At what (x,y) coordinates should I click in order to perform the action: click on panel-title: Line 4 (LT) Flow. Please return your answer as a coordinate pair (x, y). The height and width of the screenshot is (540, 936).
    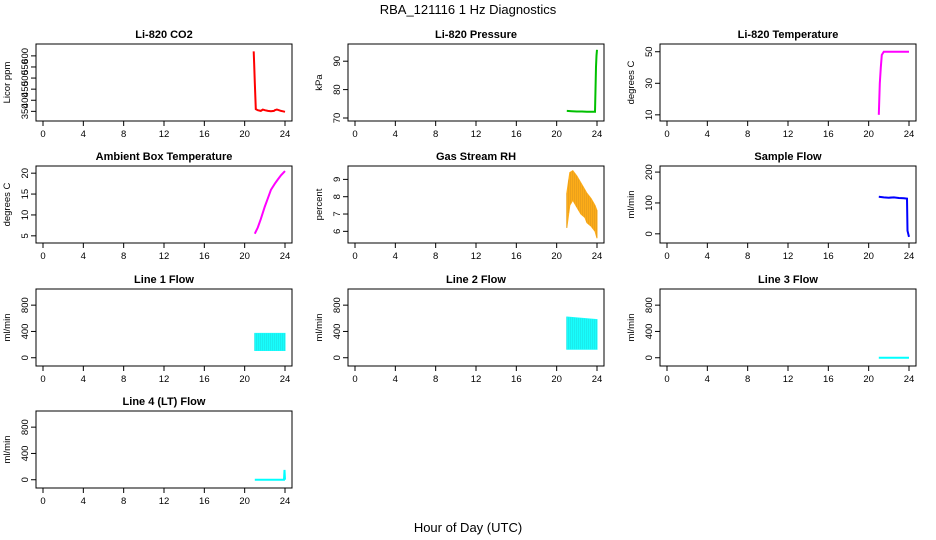
    Looking at the image, I should click on (164, 402).